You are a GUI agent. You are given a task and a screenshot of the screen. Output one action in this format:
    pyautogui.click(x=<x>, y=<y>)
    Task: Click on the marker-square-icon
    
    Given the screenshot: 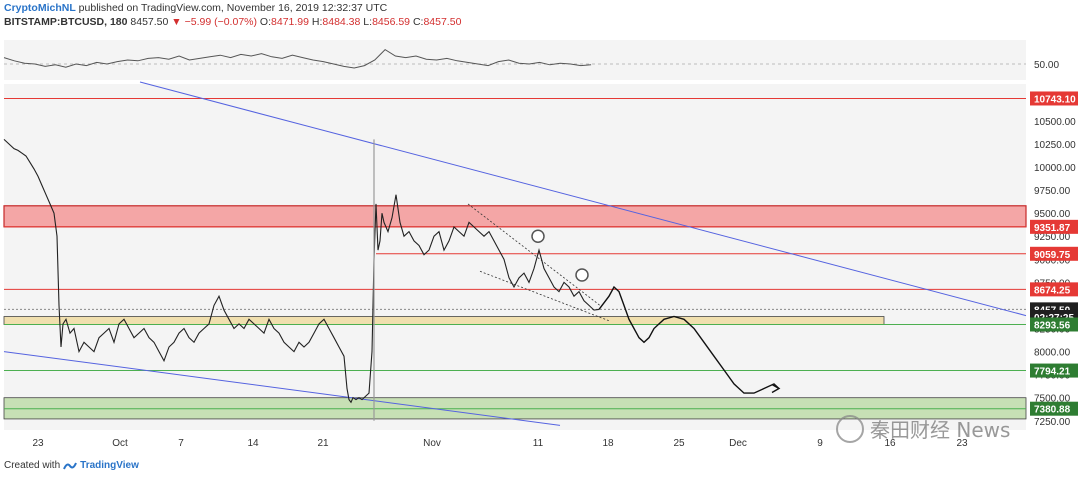 What is the action you would take?
    pyautogui.click(x=582, y=275)
    